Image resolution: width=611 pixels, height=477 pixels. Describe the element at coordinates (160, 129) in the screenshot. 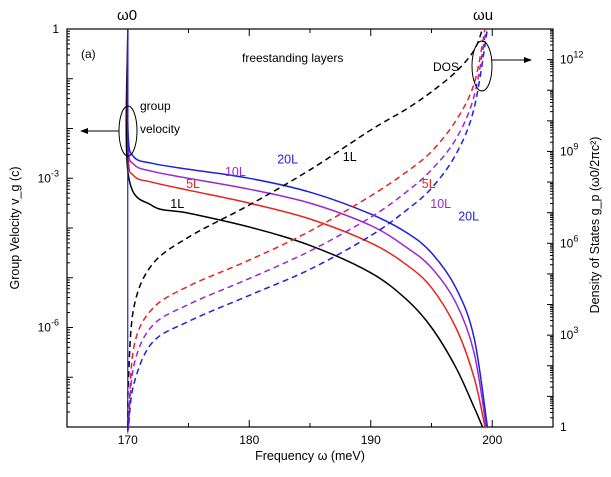

I see `group-velocity-label-2: velocity` at that location.